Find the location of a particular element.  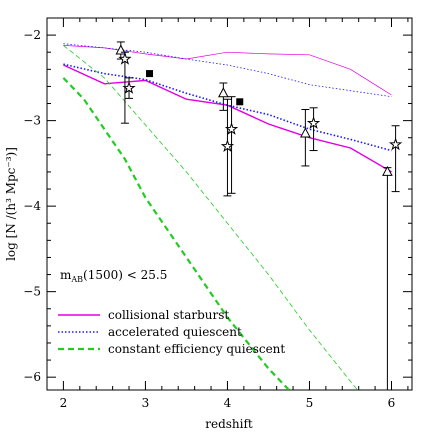

y-tick-label: −5 is located at coordinates (32, 292).